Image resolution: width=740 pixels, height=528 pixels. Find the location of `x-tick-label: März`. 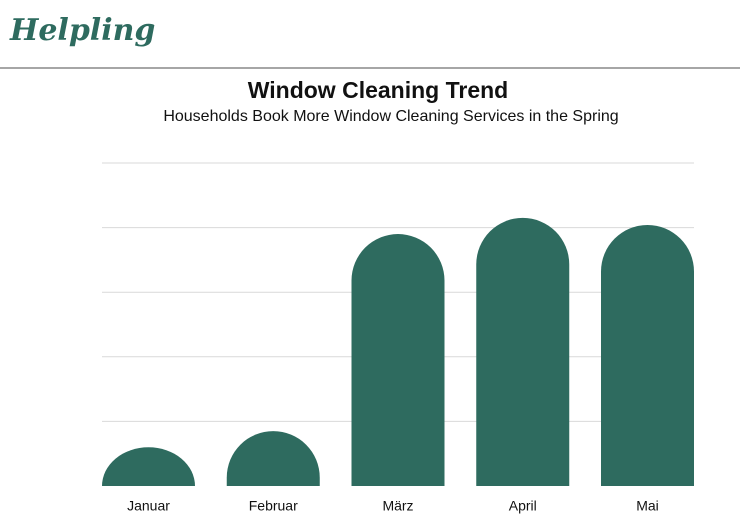

x-tick-label: März is located at coordinates (397, 506).